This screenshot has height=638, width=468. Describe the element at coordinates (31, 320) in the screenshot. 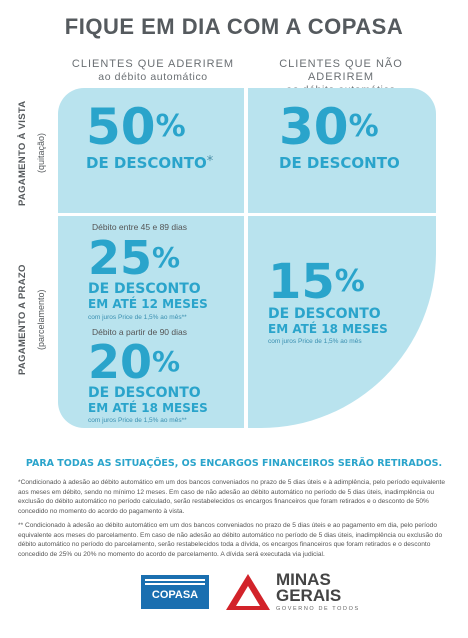

I see `row-label-prazo: PAGAMENTO A PRAZO (parcelamento)` at that location.